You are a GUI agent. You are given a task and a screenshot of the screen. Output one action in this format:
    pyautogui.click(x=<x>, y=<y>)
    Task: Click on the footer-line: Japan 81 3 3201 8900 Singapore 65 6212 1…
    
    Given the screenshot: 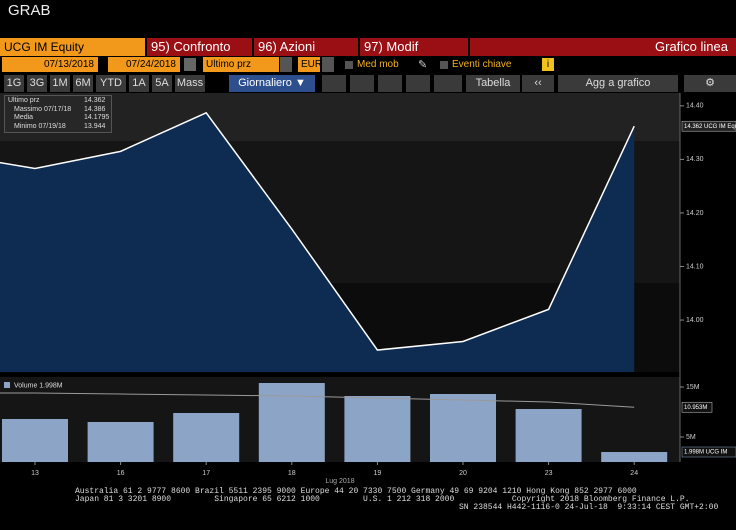 What is the action you would take?
    pyautogui.click(x=382, y=499)
    